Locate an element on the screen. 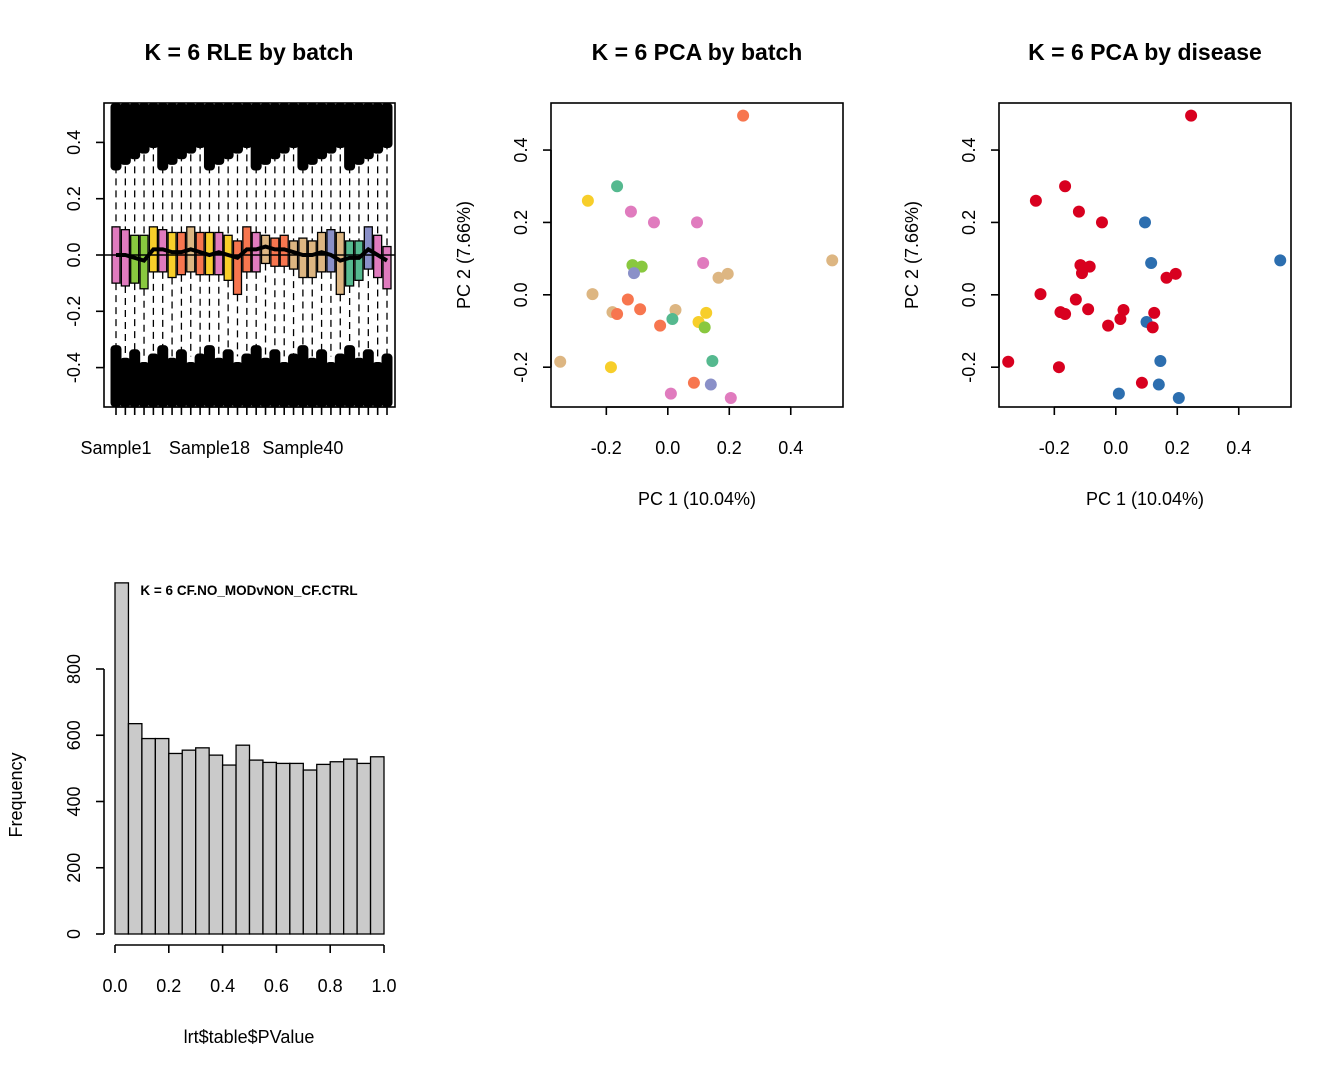 The image size is (1344, 1075). pca-disease-ylabel: PC 2 (7.66%) is located at coordinates (912, 255).